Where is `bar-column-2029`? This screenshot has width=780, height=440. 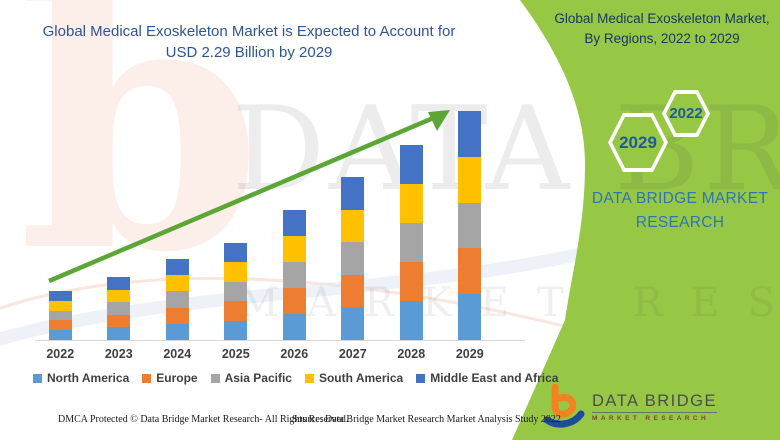 bar-column-2029 is located at coordinates (470, 209).